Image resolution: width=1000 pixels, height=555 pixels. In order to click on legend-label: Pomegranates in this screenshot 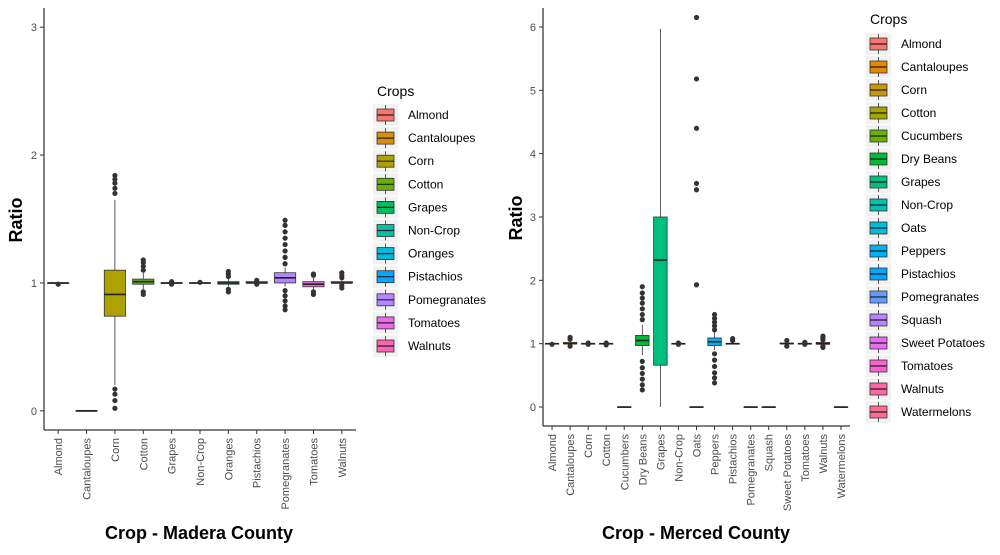, I will do `click(940, 297)`.